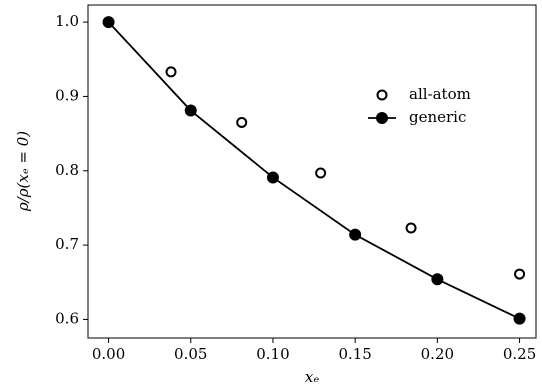 The width and height of the screenshot is (542, 390). Describe the element at coordinates (519, 354) in the screenshot. I see `x-tick-label: 0.25` at that location.